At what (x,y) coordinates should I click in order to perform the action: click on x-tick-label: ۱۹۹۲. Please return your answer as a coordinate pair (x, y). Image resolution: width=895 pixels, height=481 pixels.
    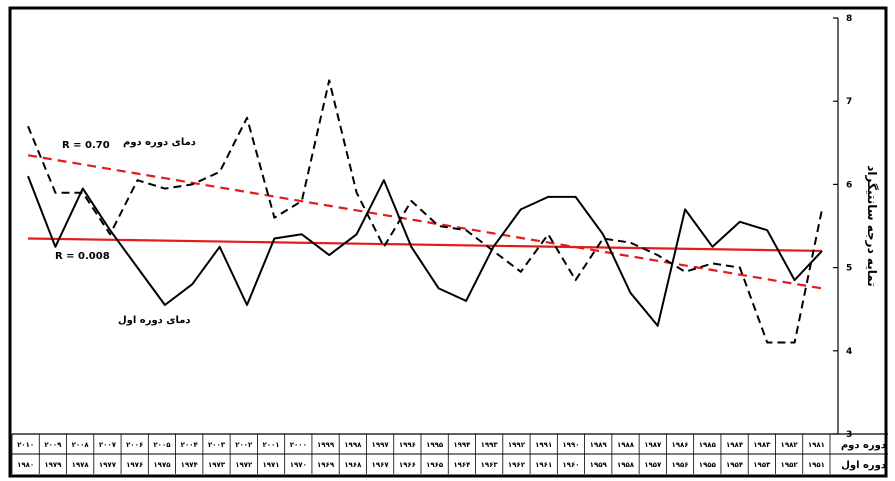
    Looking at the image, I should click on (517, 445).